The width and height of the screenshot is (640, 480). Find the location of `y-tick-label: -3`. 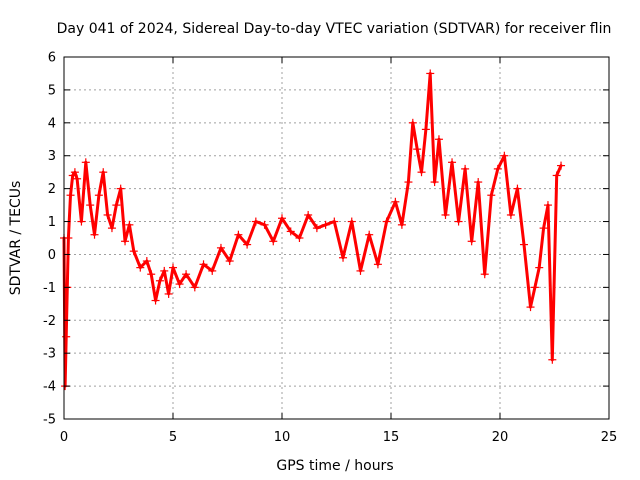

y-tick-label: -3 is located at coordinates (49, 354).